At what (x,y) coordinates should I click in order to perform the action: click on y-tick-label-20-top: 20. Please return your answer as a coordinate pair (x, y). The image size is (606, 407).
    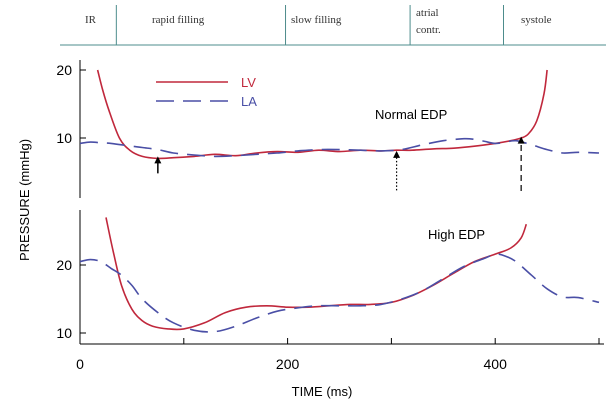
    Looking at the image, I should click on (64, 70).